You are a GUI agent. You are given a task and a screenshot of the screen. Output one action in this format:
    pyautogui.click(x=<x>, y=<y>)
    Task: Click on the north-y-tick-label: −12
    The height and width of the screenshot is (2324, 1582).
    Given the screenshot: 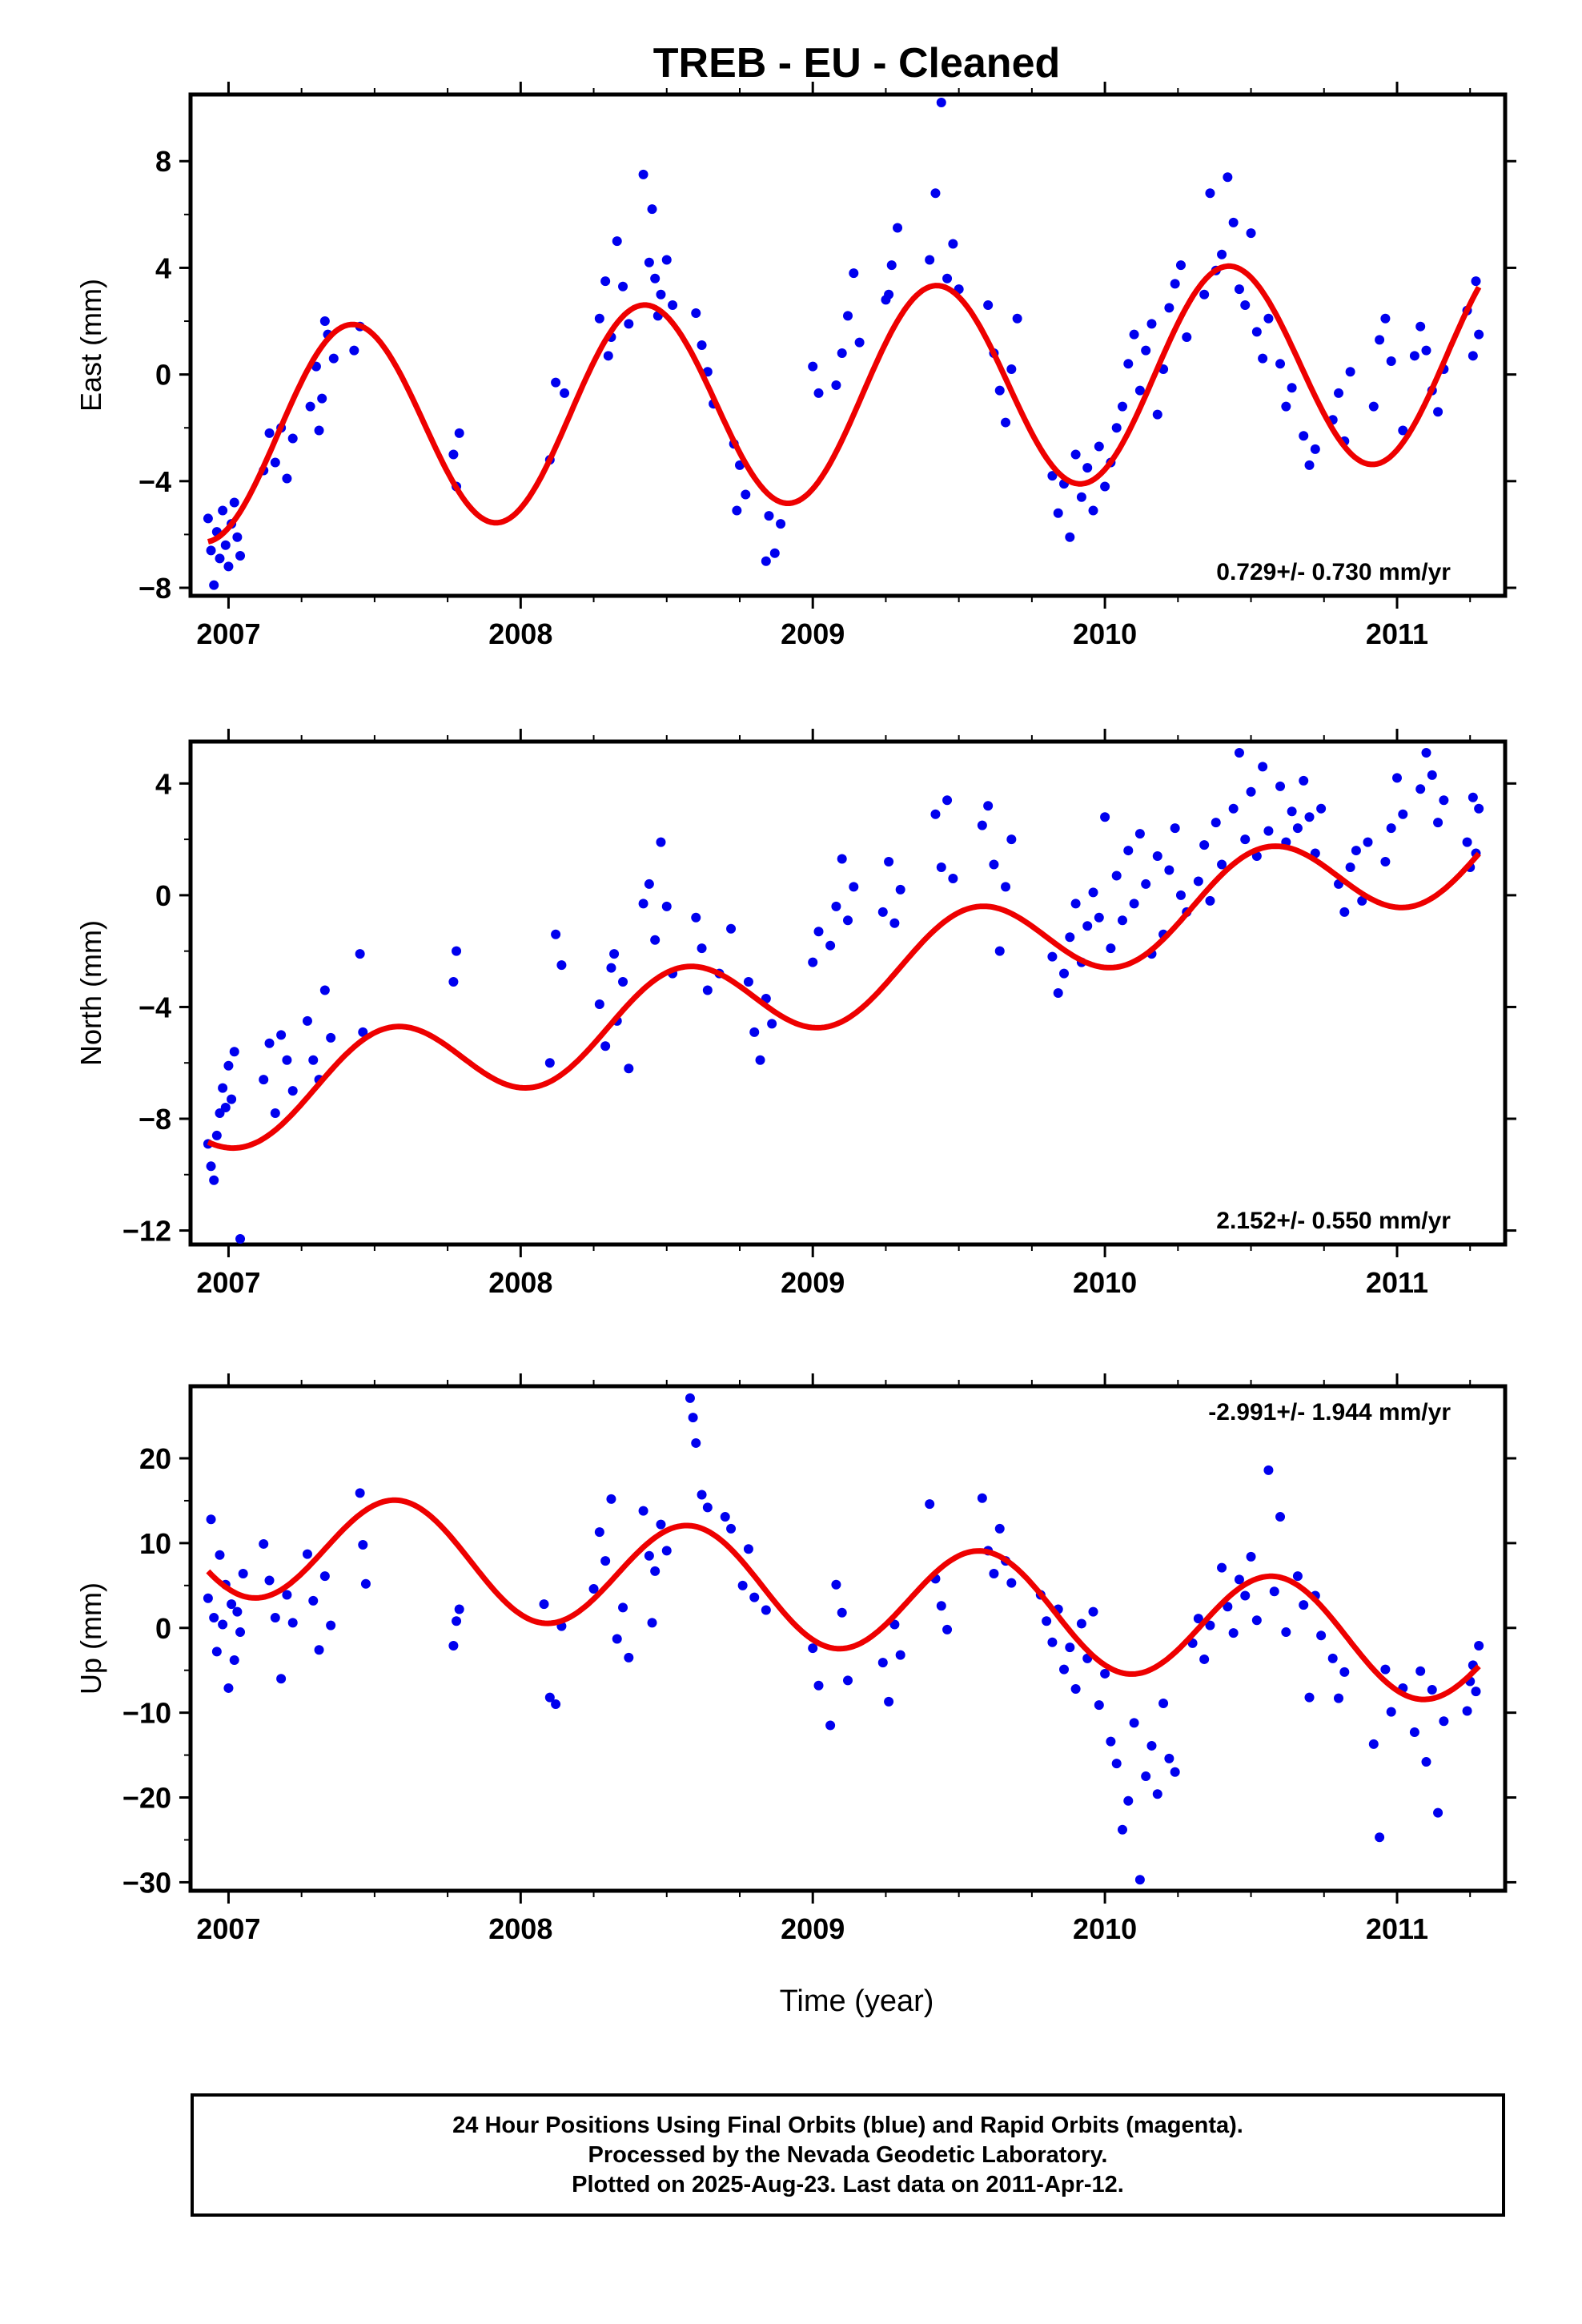 What is the action you would take?
    pyautogui.click(x=146, y=1231)
    